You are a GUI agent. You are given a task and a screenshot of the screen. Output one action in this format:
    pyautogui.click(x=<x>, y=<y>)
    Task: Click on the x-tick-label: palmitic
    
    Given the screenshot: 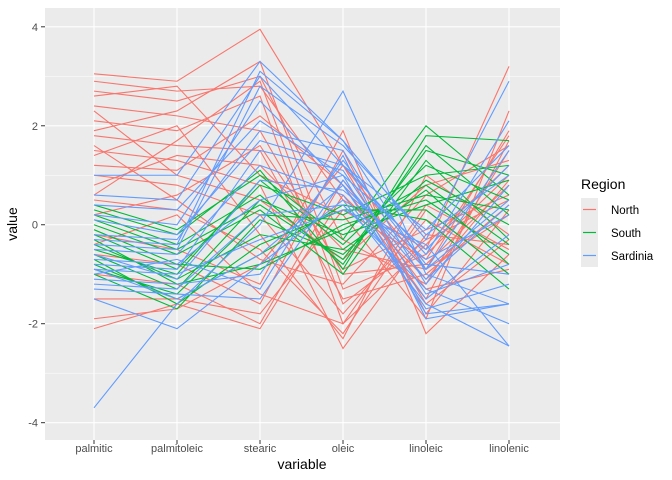 What is the action you would take?
    pyautogui.click(x=94, y=449)
    